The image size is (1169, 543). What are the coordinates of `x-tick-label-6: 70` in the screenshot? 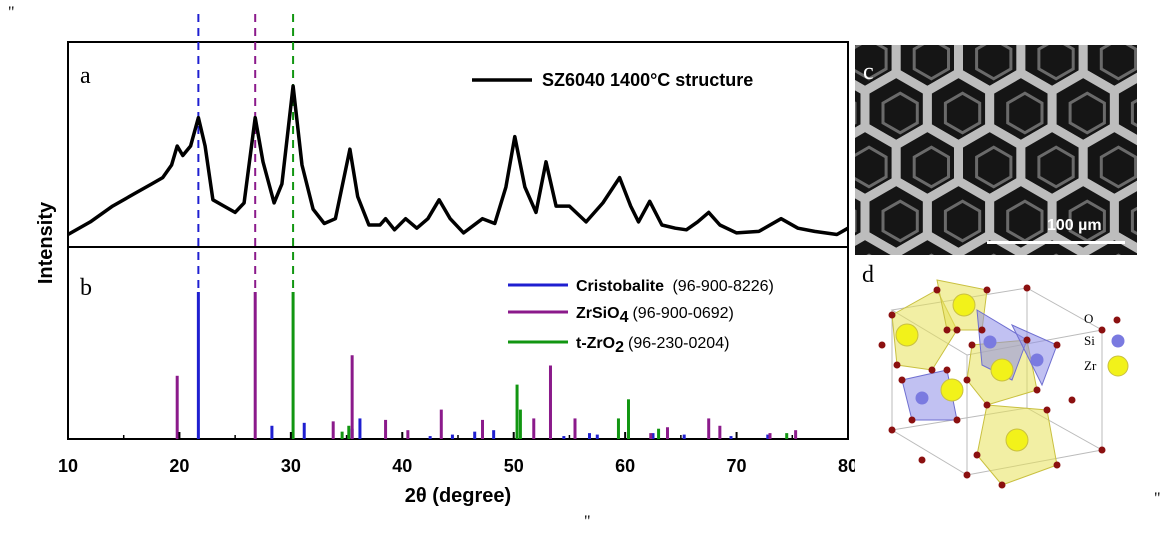 It's located at (737, 466).